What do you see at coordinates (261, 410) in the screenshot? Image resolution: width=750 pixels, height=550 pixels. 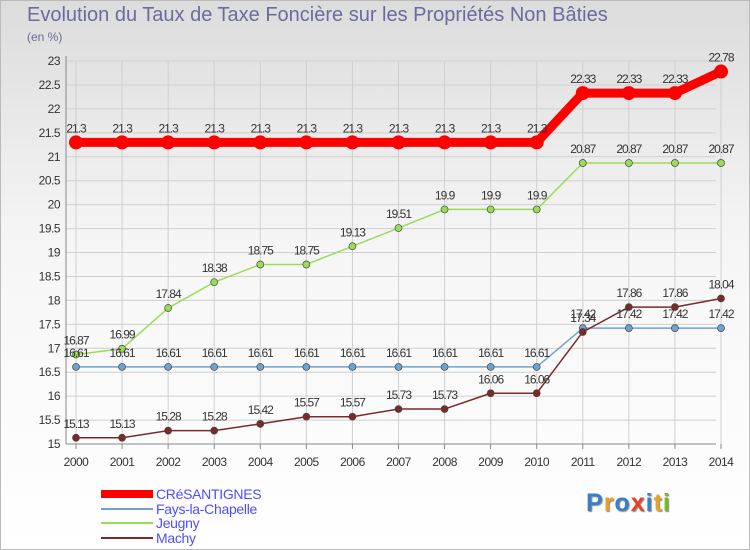 I see `data-label: 15.42` at bounding box center [261, 410].